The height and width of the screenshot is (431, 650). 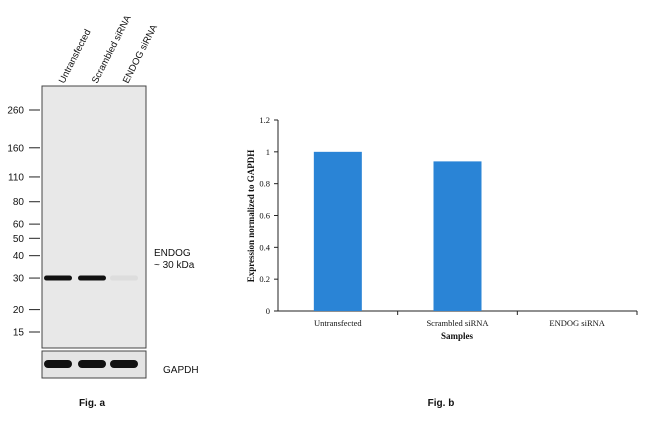 I want to click on caption-fig-a: Fig. a, so click(x=92, y=403).